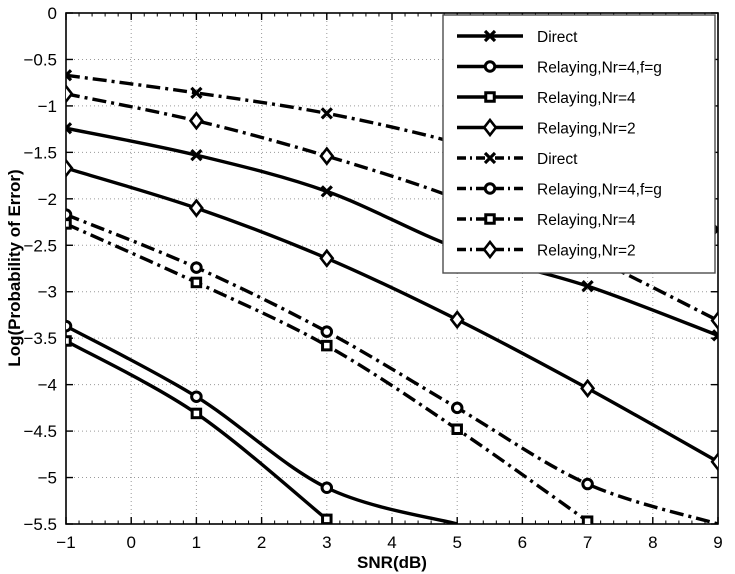 This screenshot has width=735, height=574. What do you see at coordinates (47, 478) in the screenshot?
I see `y-tick-label: −5` at bounding box center [47, 478].